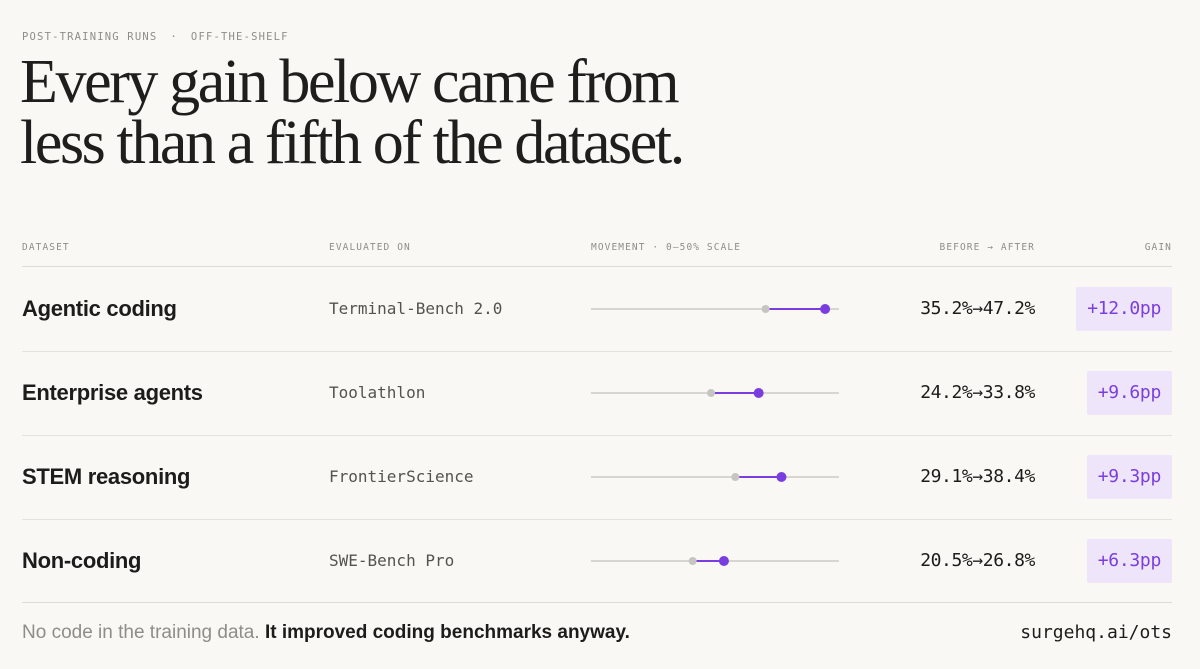 Image resolution: width=1200 pixels, height=669 pixels. What do you see at coordinates (350, 82) in the screenshot?
I see `headline-line-1: Every gain below came from` at bounding box center [350, 82].